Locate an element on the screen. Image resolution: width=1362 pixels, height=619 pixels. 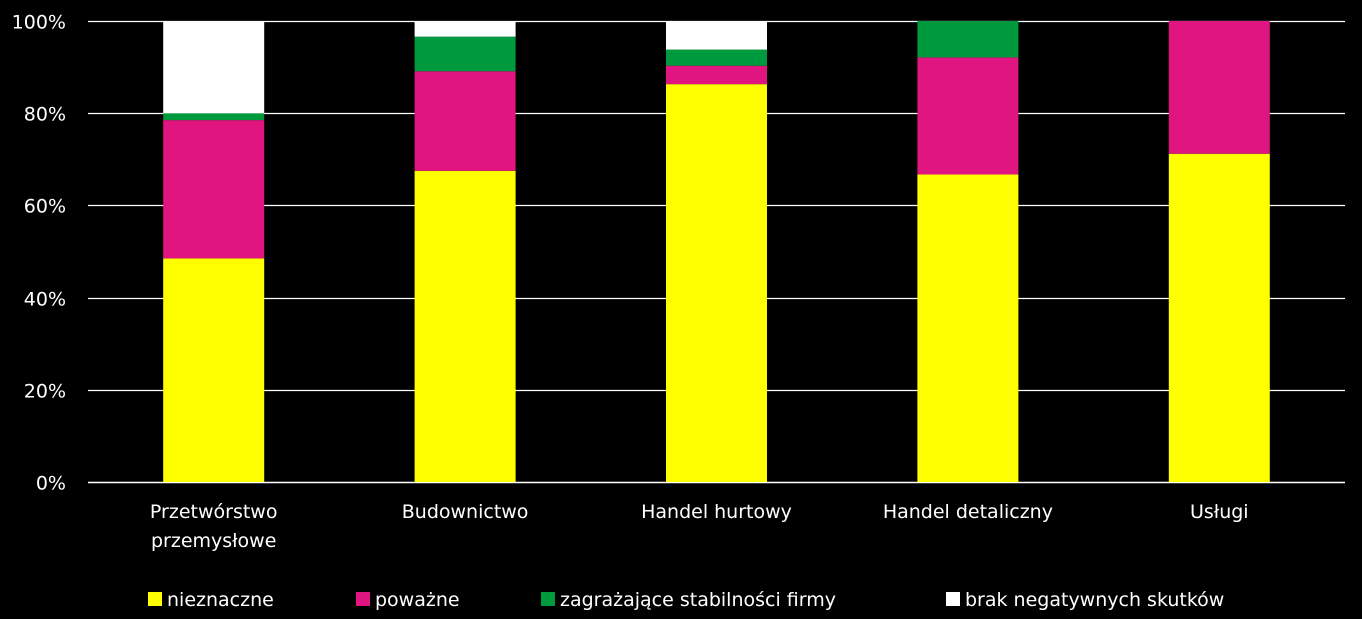
x-category-label: Budownictwo is located at coordinates (465, 512).